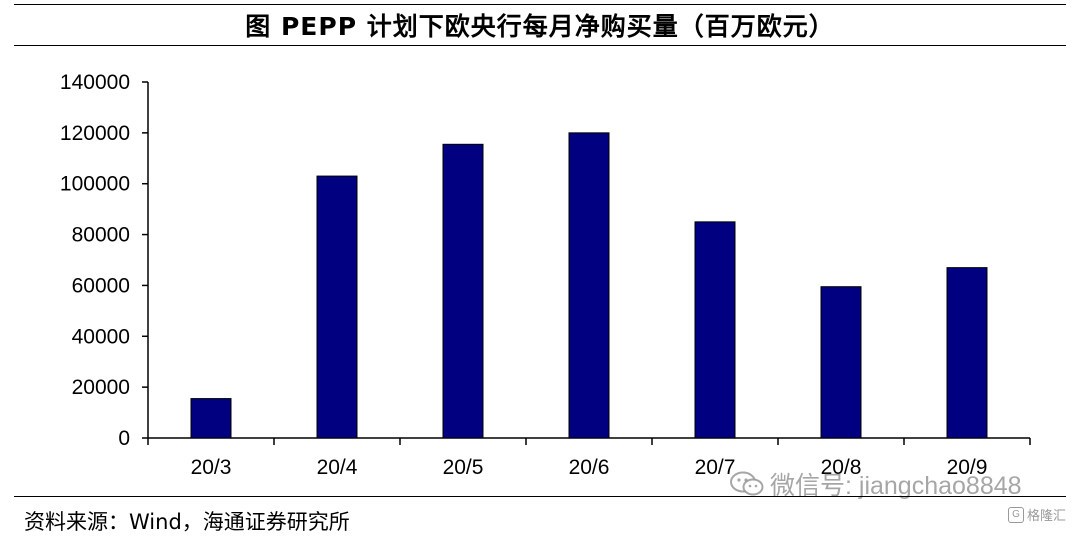 The width and height of the screenshot is (1080, 536). I want to click on y-tick-label: 100000, so click(95, 184).